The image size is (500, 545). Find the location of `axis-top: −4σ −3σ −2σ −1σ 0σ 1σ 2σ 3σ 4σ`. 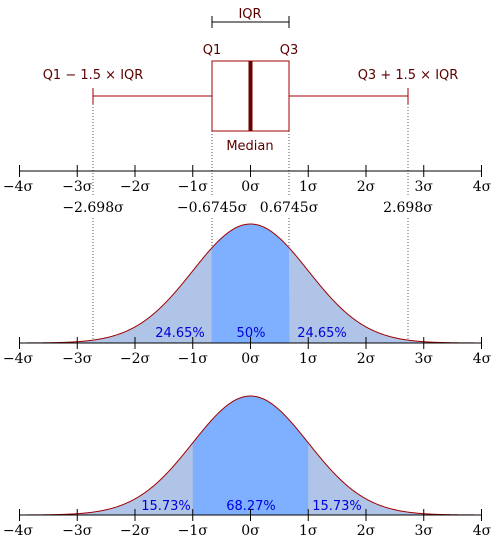

axis-top: −4σ −3σ −2σ −1σ 0σ 1σ 2σ 3σ 4σ is located at coordinates (247, 180).